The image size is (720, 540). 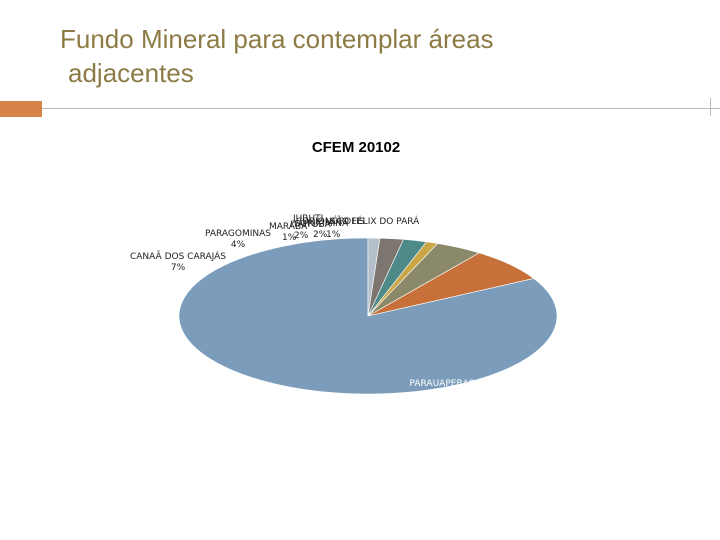 What do you see at coordinates (131, 73) in the screenshot?
I see `slide-title-line2: adjacentes` at bounding box center [131, 73].